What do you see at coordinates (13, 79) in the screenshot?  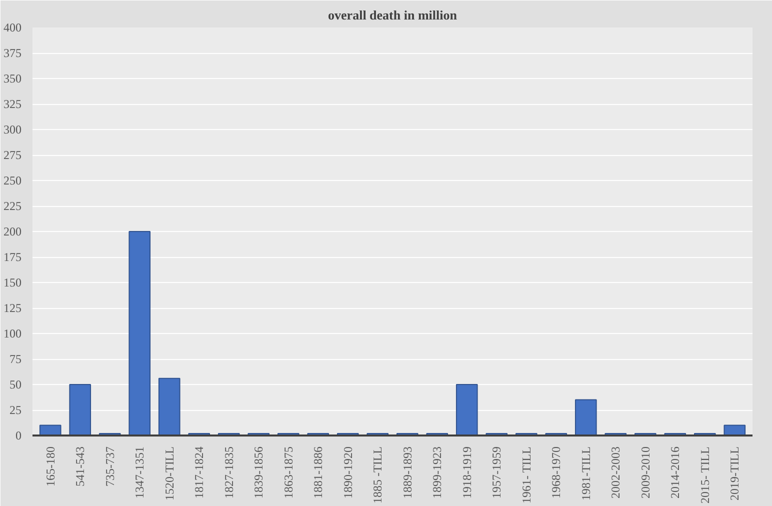 I see `y-tick-label: 350` at bounding box center [13, 79].